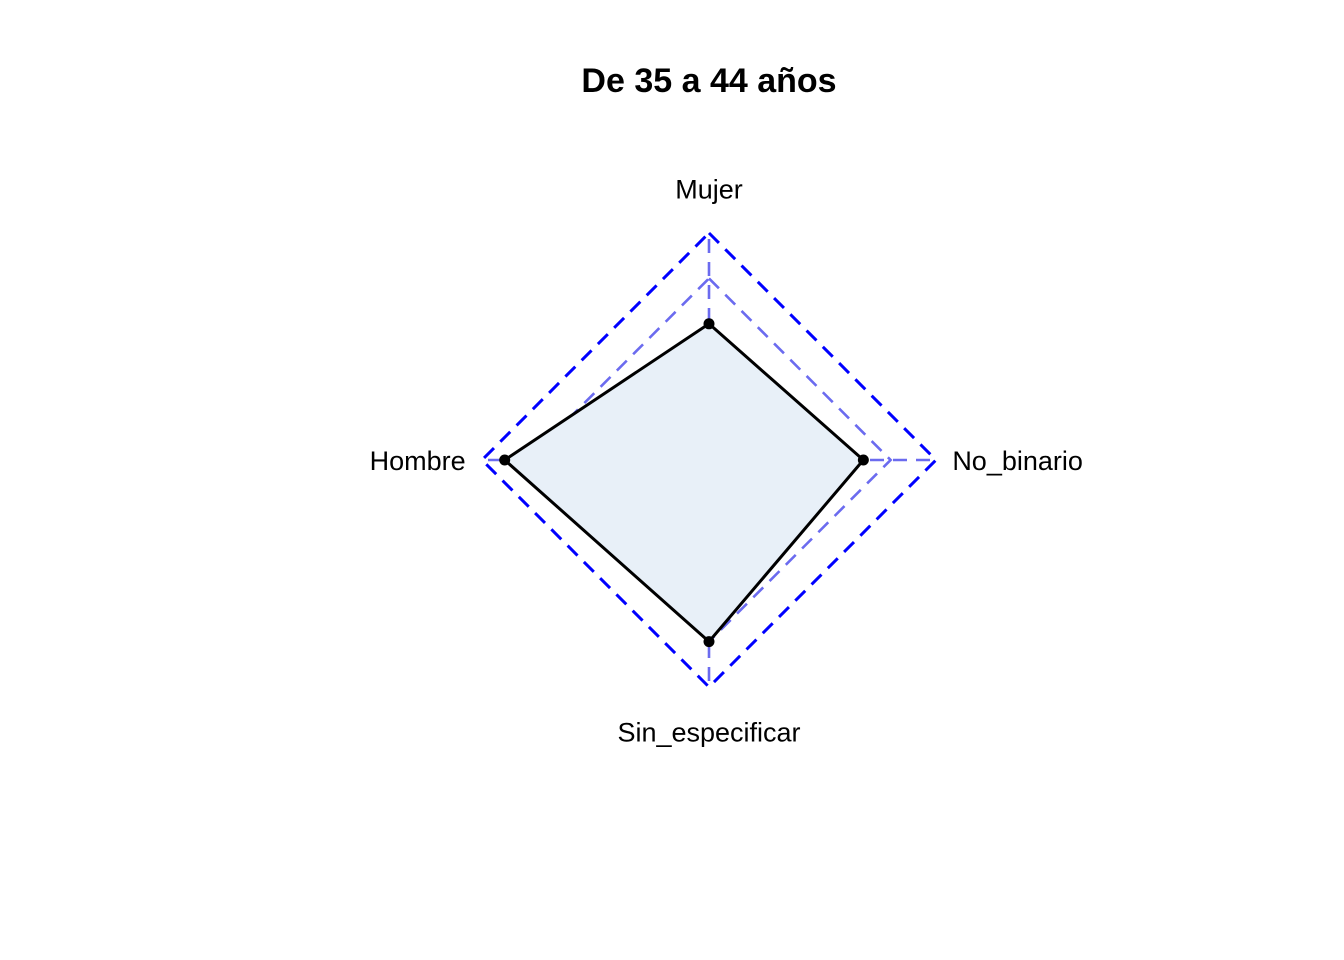 Image resolution: width=1344 pixels, height=960 pixels. I want to click on point-no-binario, so click(863, 460).